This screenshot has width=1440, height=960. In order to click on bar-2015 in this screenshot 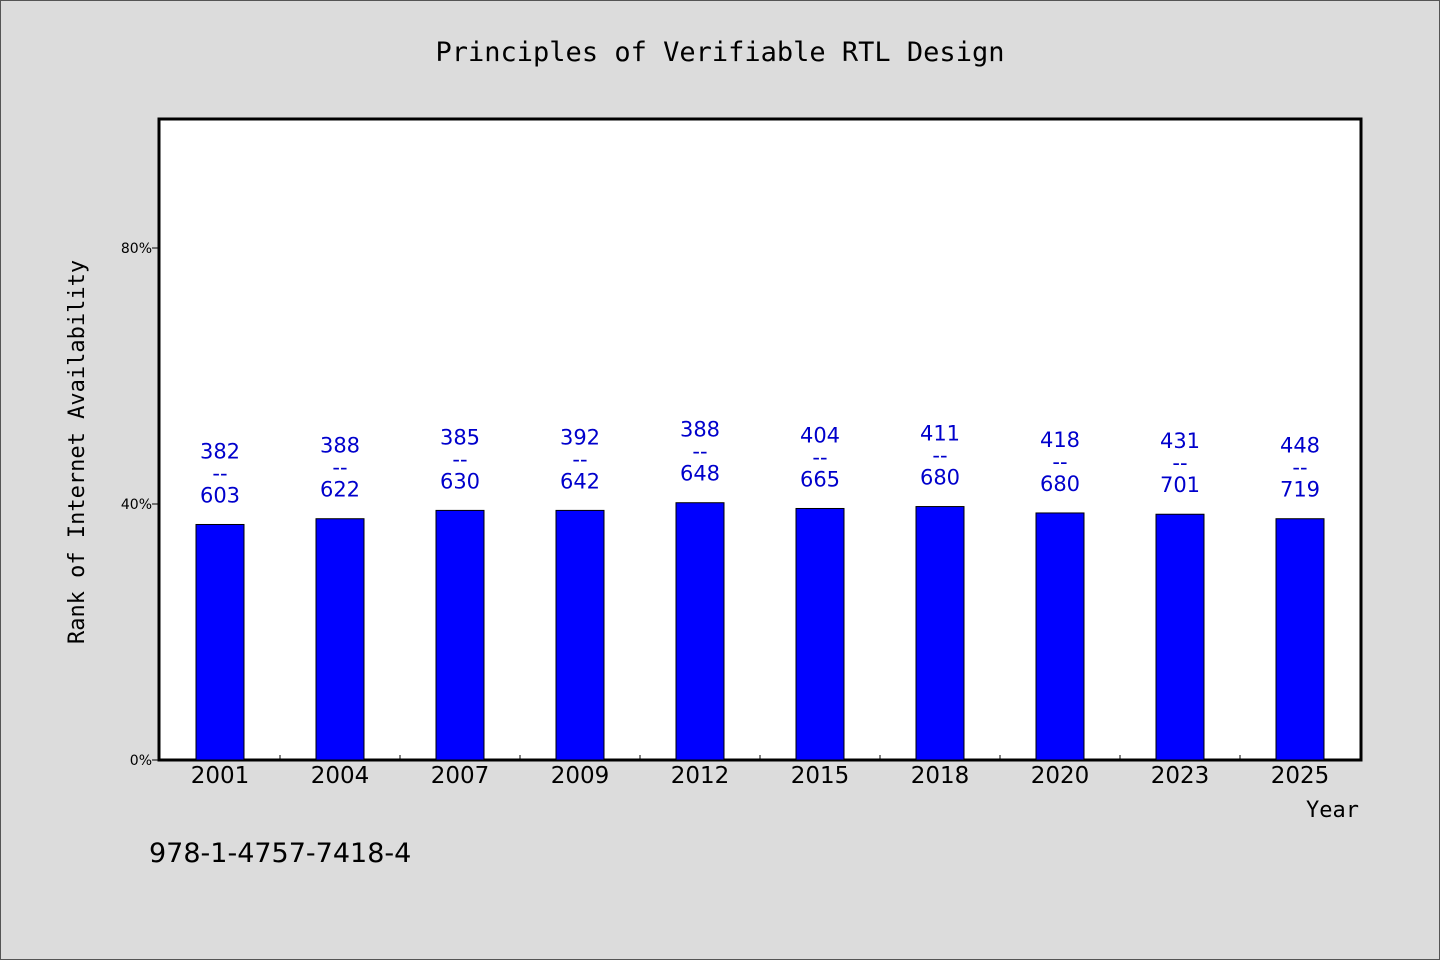, I will do `click(820, 634)`.